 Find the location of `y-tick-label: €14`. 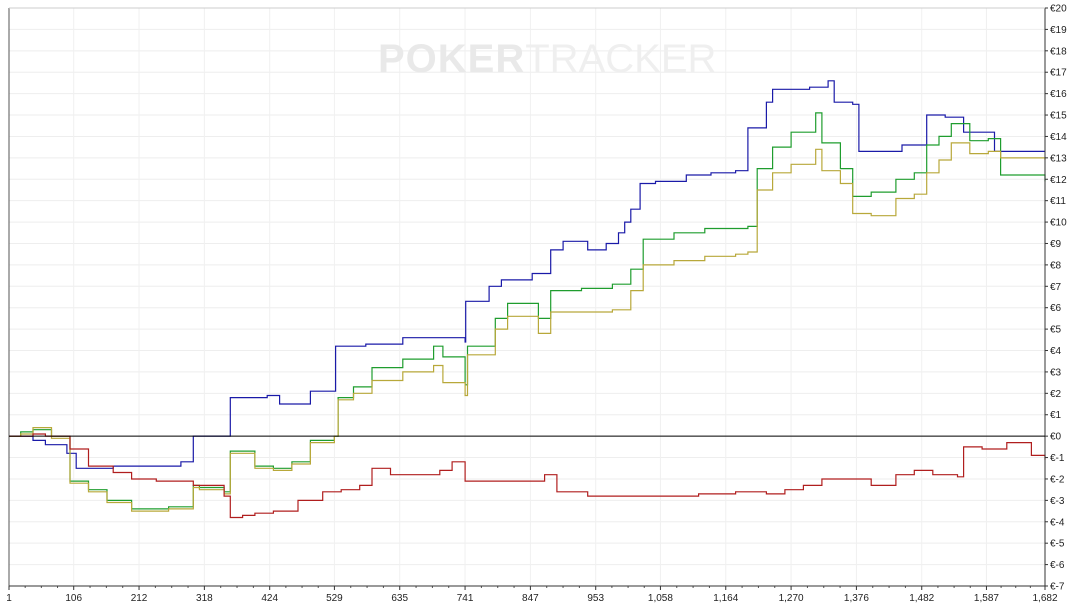

y-tick-label: €14 is located at coordinates (1058, 137).